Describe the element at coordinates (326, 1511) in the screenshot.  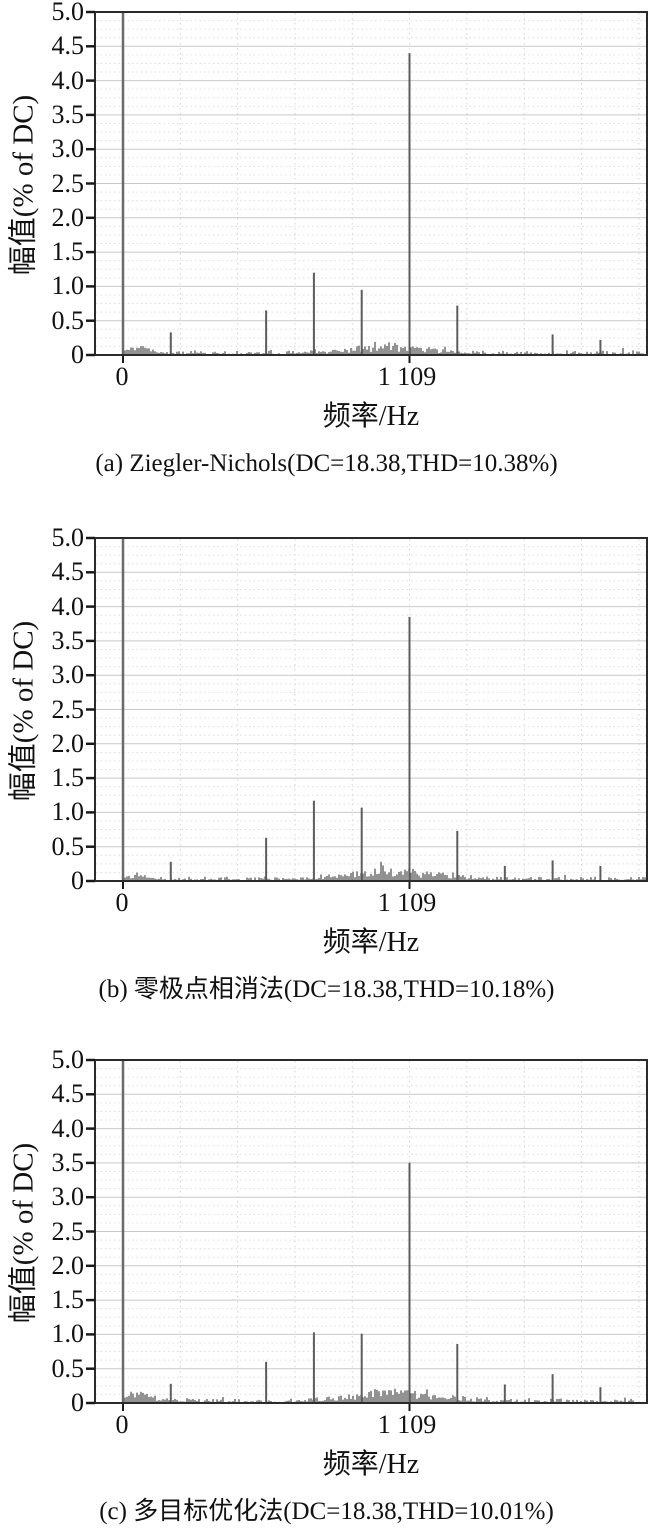
I see `panel-caption-c: (c) 多目标优化法(DC=18.38,THD=10.01%)` at that location.